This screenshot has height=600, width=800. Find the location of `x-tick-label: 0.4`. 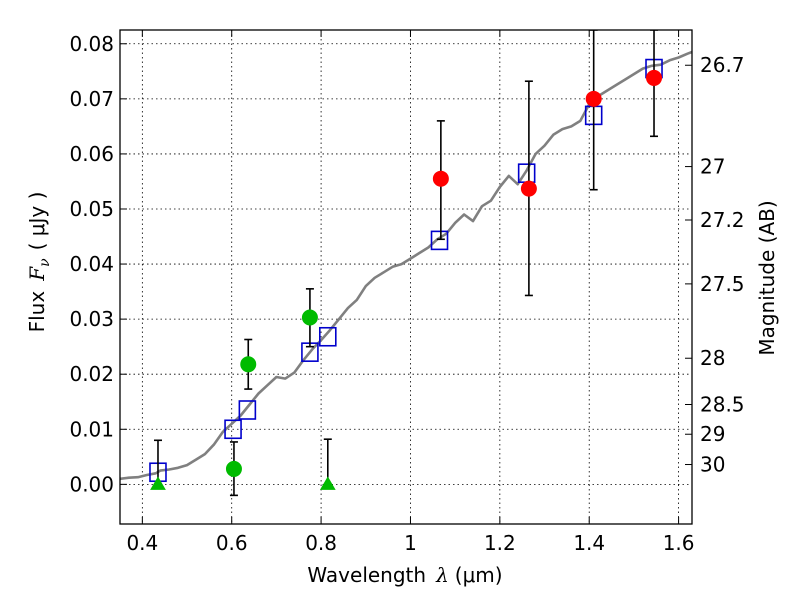

x-tick-label: 0.4 is located at coordinates (142, 543).